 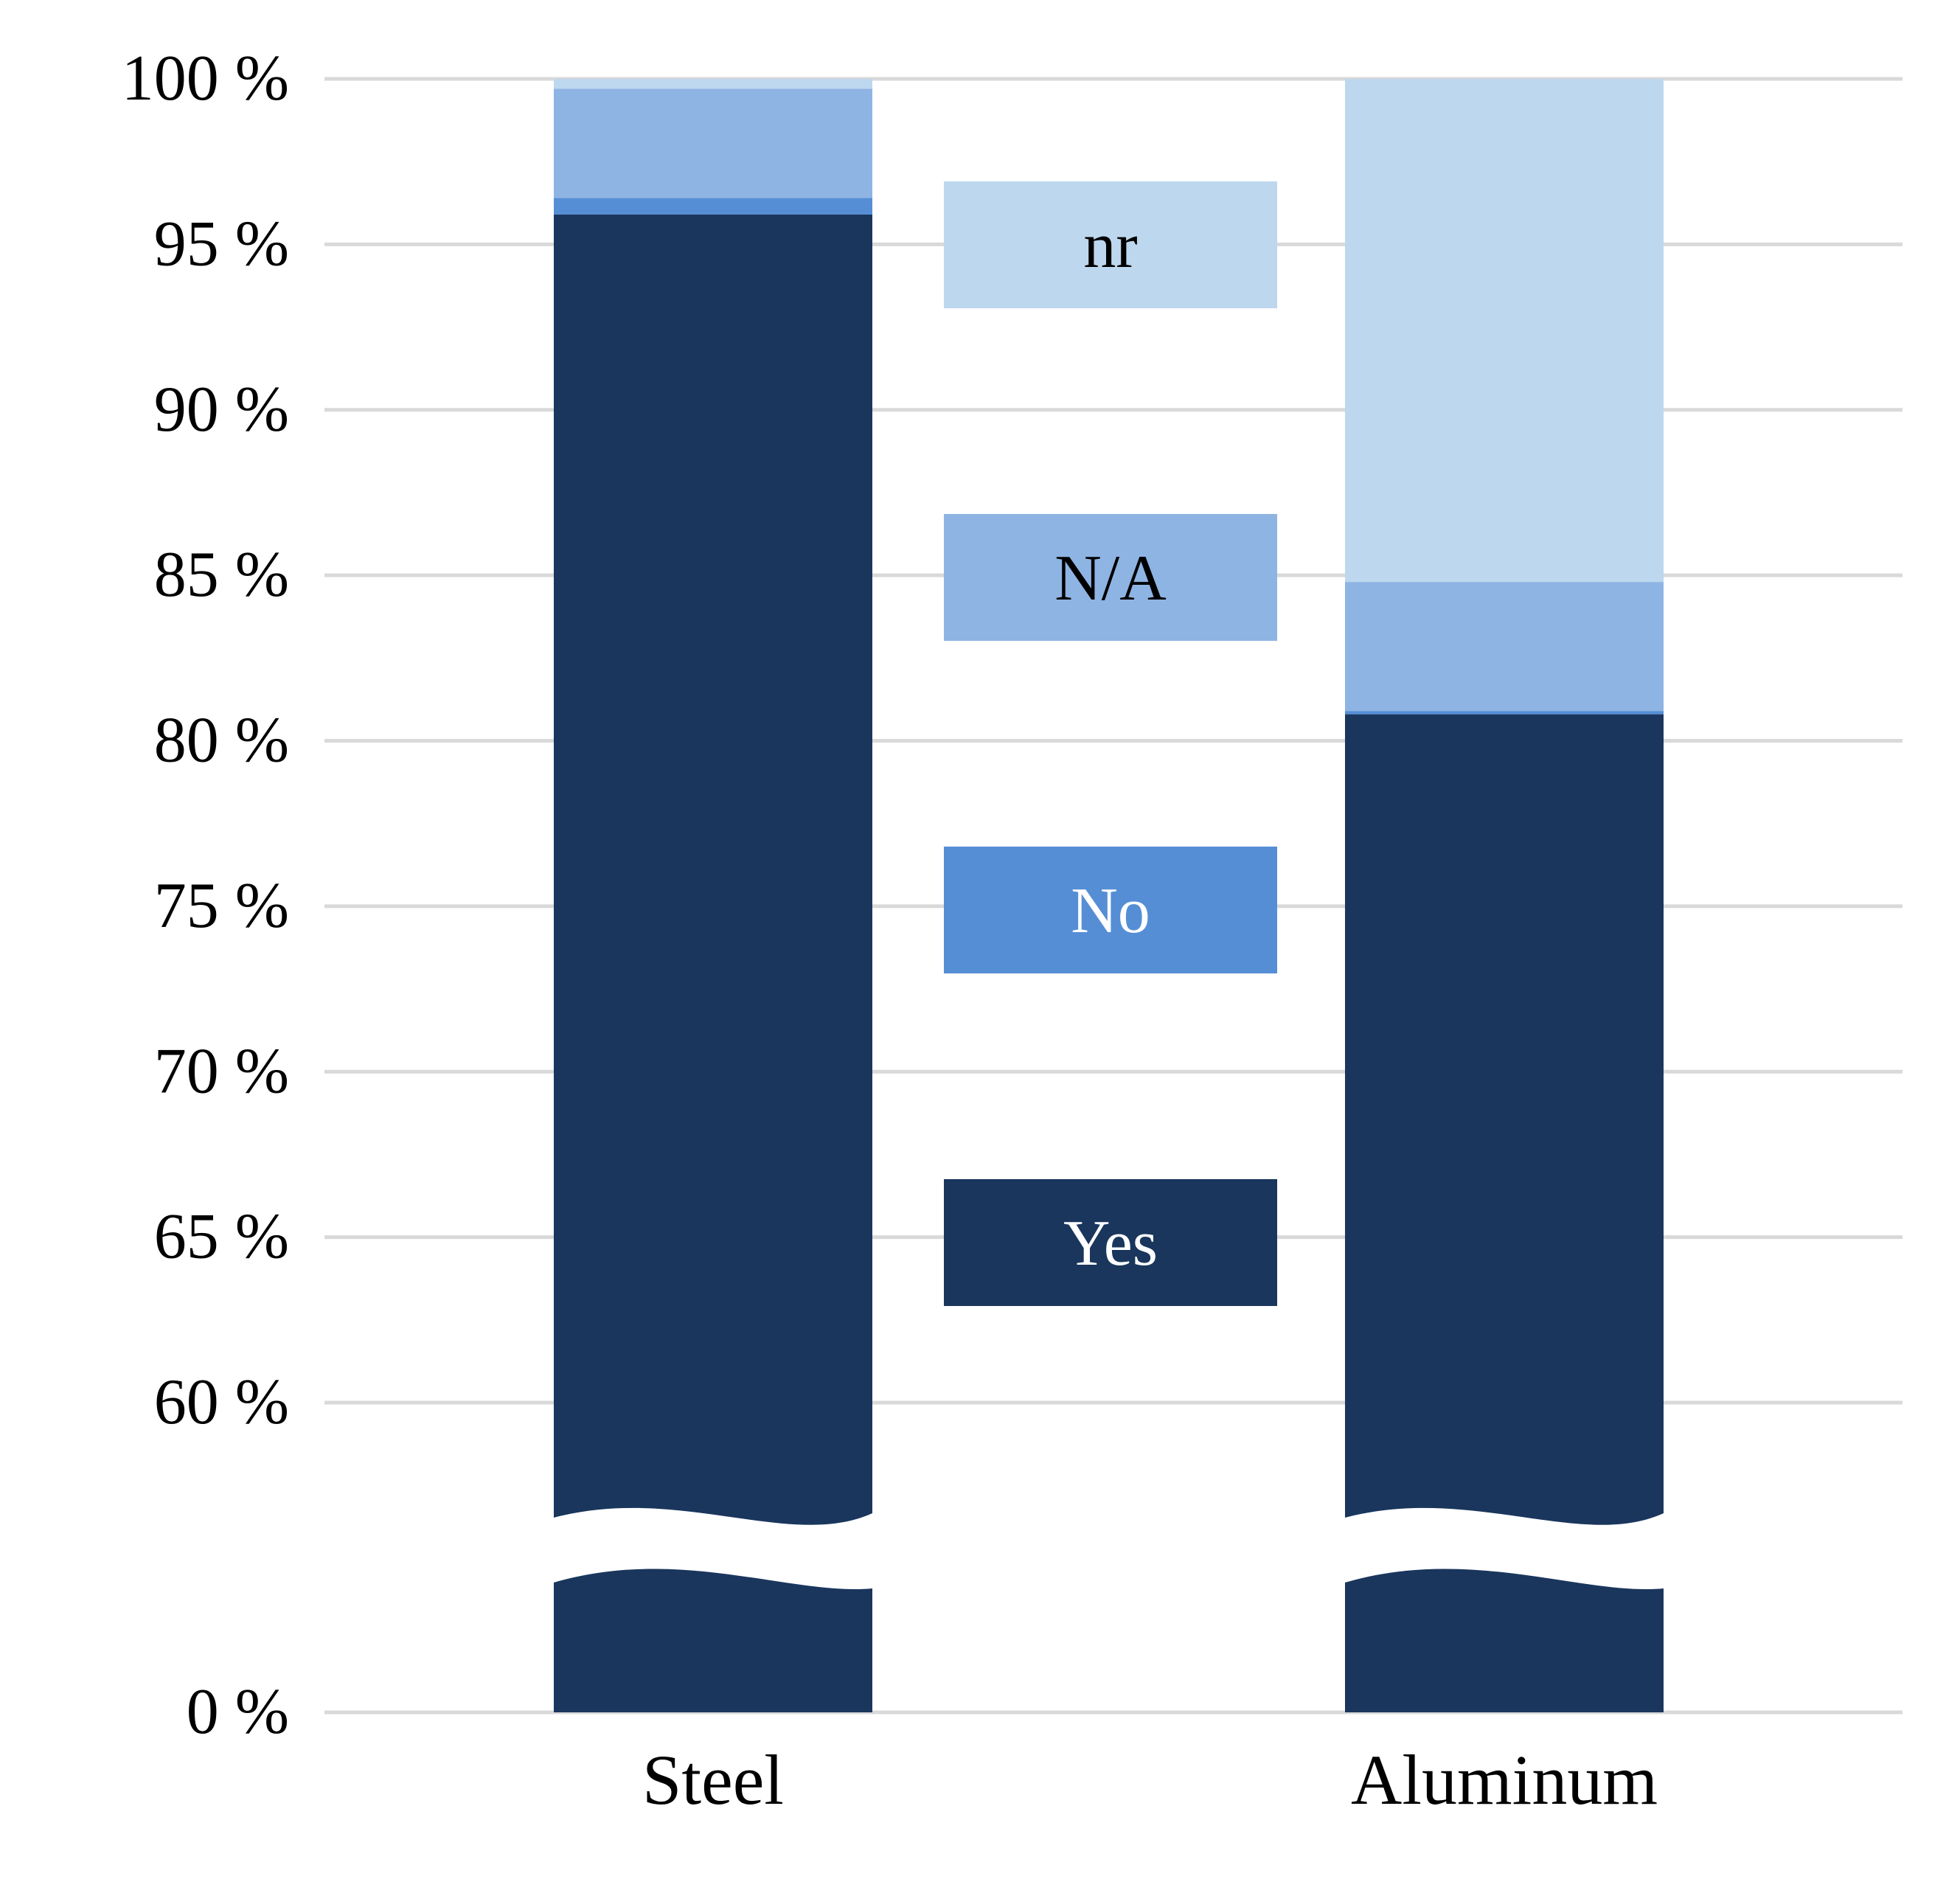 What do you see at coordinates (221, 575) in the screenshot?
I see `y-tick-label: 85 %` at bounding box center [221, 575].